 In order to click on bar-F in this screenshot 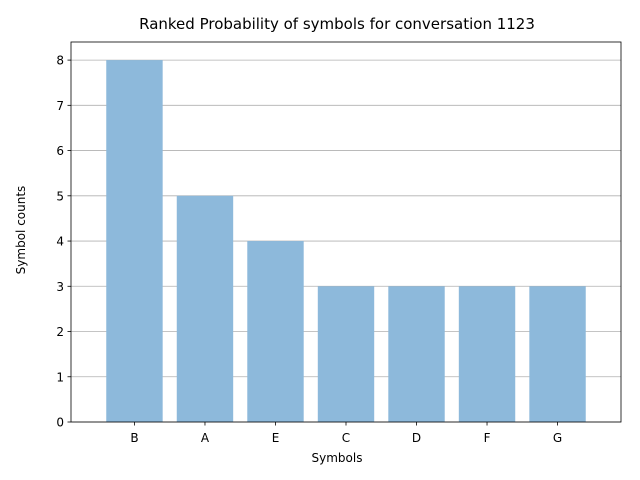, I will do `click(487, 354)`.